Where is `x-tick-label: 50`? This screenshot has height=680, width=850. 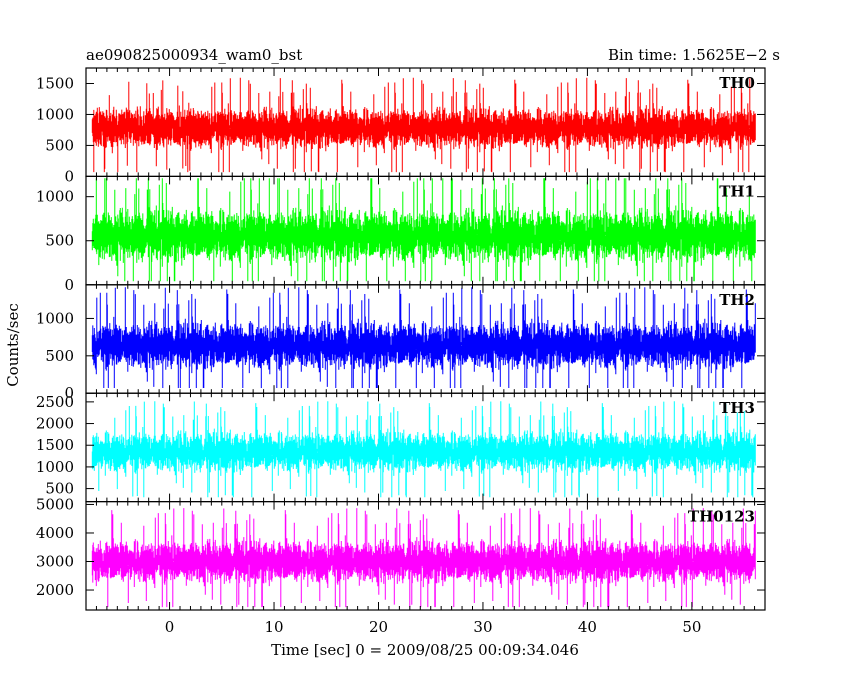
x-tick-label: 50 is located at coordinates (691, 627).